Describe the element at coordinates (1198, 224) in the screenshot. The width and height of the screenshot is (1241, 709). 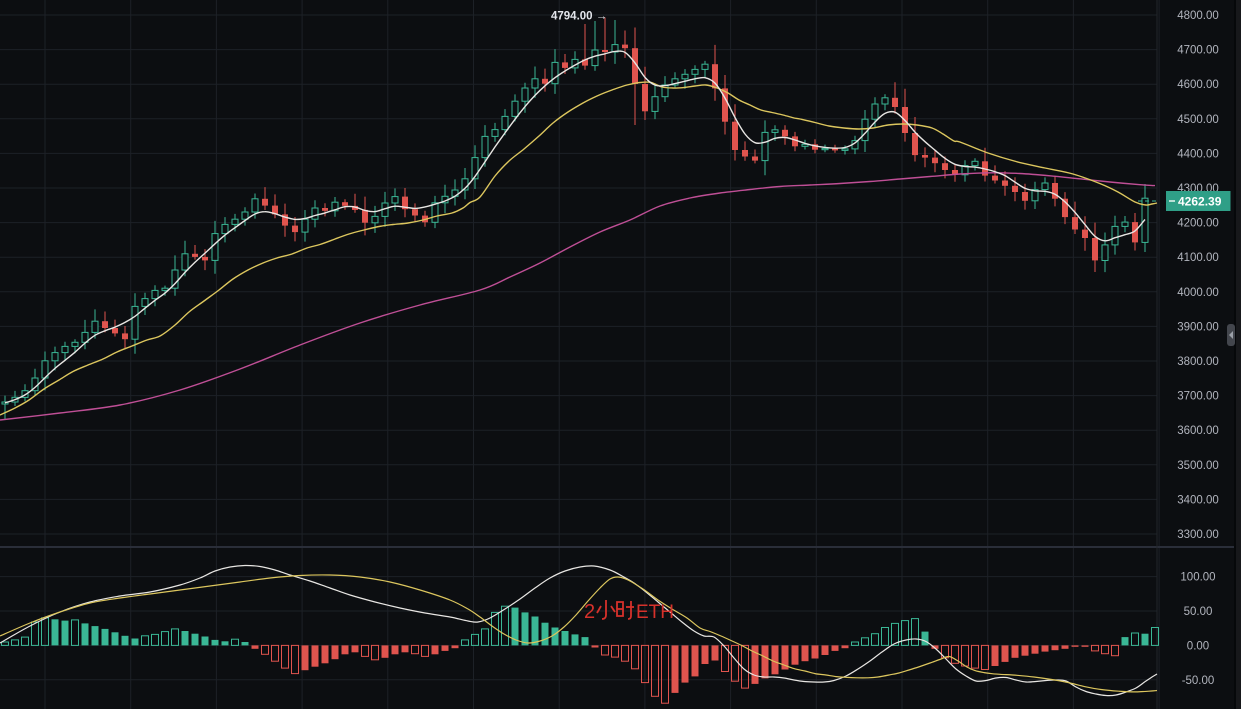
I see `svg-text: 4200.00` at that location.